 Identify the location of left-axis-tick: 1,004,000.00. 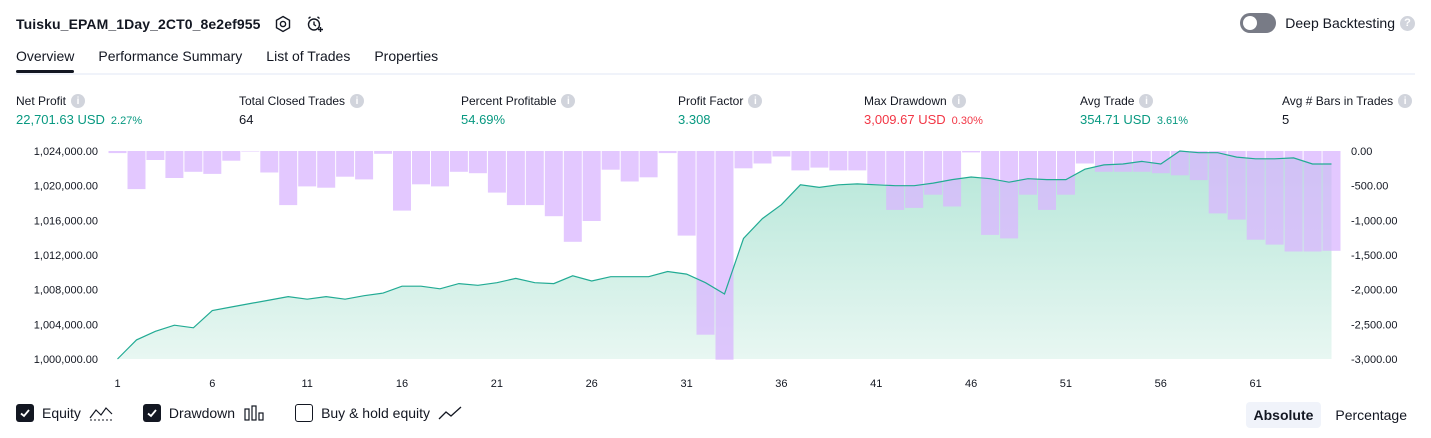
(66, 325).